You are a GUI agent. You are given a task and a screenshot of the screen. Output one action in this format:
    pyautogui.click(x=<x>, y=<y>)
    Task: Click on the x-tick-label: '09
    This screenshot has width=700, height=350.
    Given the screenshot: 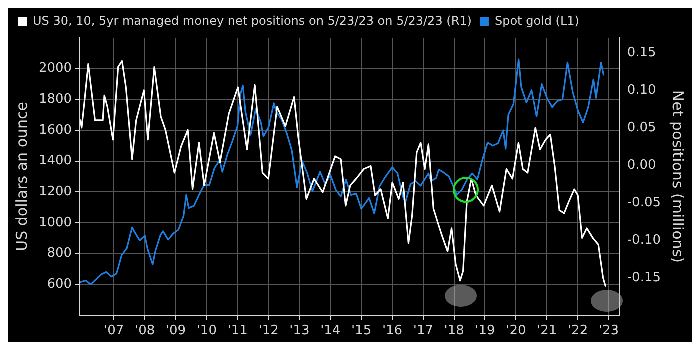 What is the action you would take?
    pyautogui.click(x=176, y=331)
    